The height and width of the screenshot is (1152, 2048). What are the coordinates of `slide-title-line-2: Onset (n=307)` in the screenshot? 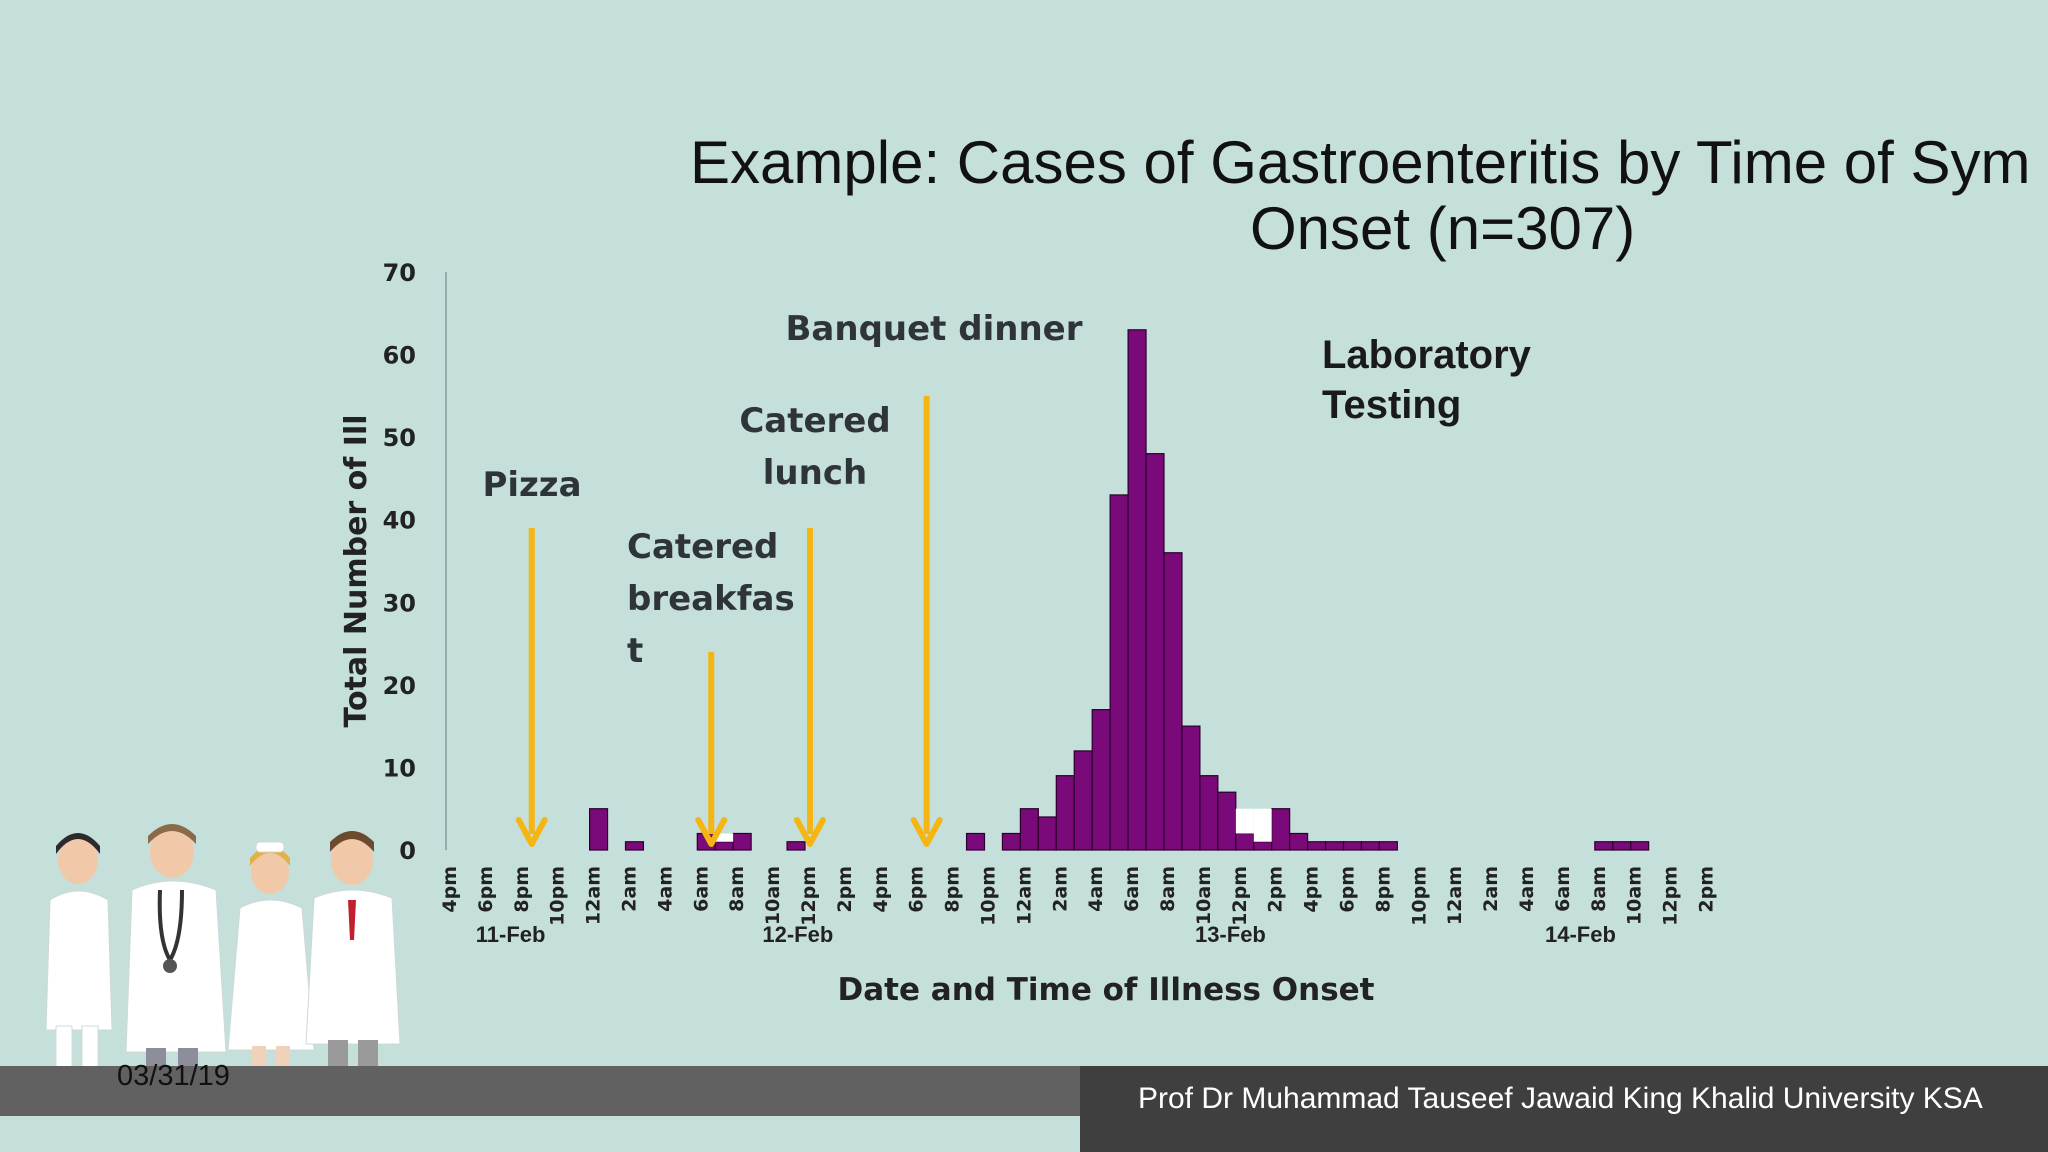 It's located at (1443, 228).